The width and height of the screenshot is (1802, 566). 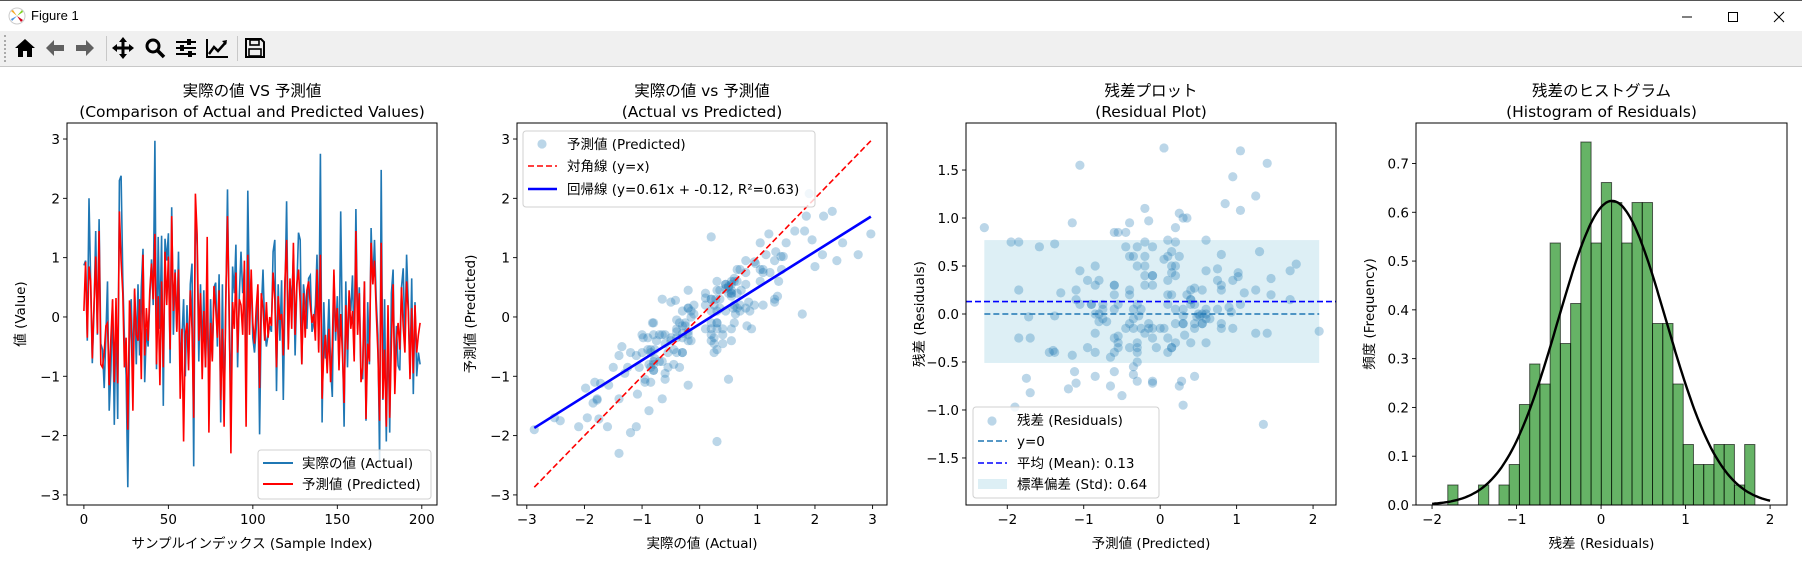 What do you see at coordinates (1398, 360) in the screenshot?
I see `y-tick-label: 0.3` at bounding box center [1398, 360].